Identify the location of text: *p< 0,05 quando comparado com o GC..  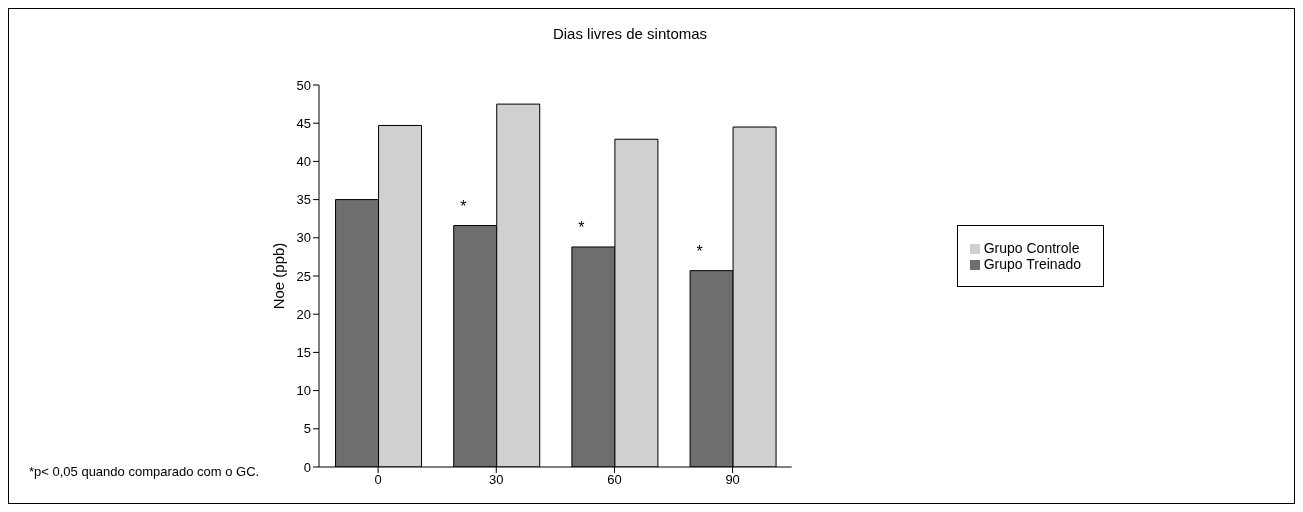
(144, 471).